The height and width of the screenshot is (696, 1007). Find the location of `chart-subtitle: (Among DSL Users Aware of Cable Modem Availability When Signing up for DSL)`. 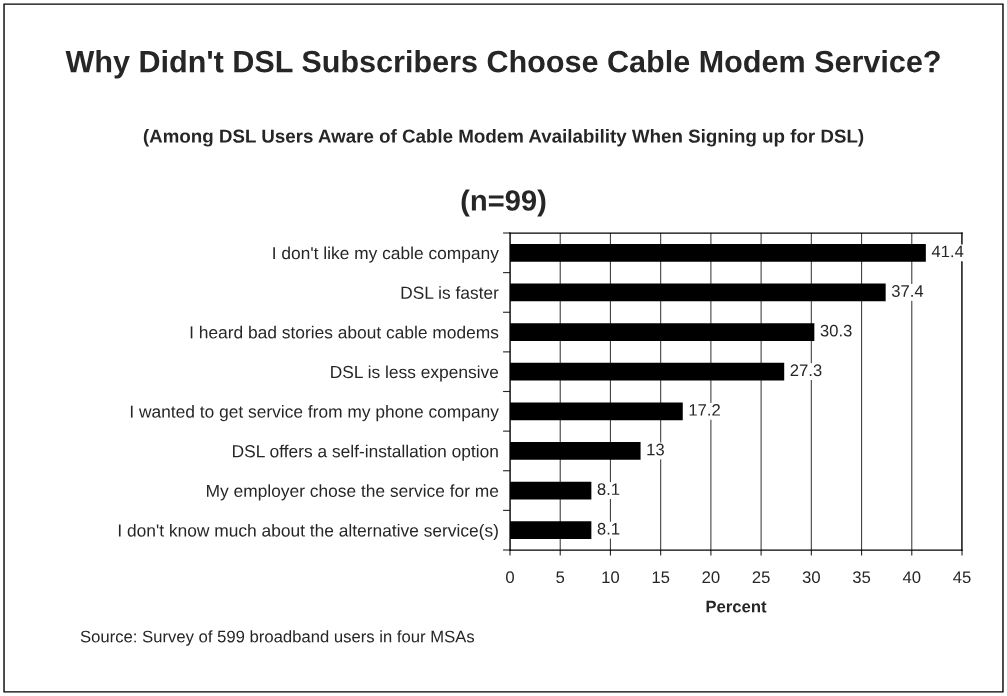

chart-subtitle: (Among DSL Users Aware of Cable Modem Availability When Signing up for DSL) is located at coordinates (503, 138).